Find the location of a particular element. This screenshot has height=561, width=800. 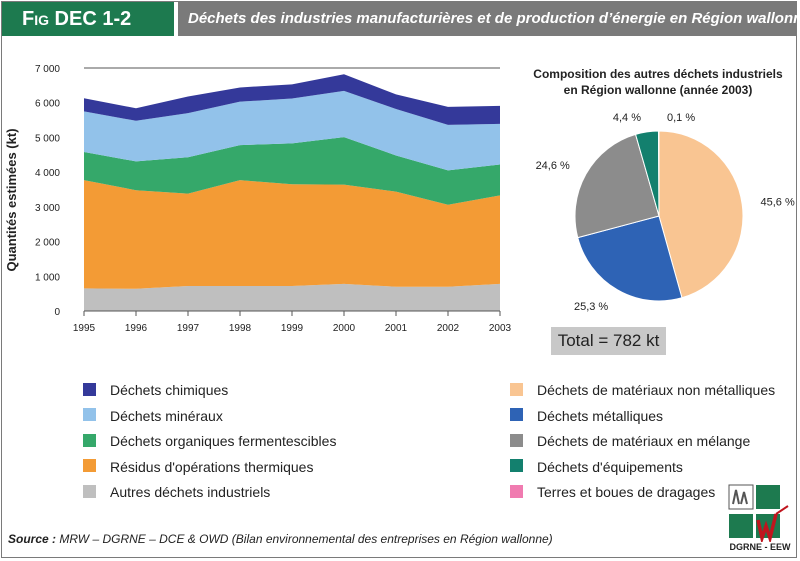

legend-left-item: Déchets organiques fermentescibles is located at coordinates (209, 441).